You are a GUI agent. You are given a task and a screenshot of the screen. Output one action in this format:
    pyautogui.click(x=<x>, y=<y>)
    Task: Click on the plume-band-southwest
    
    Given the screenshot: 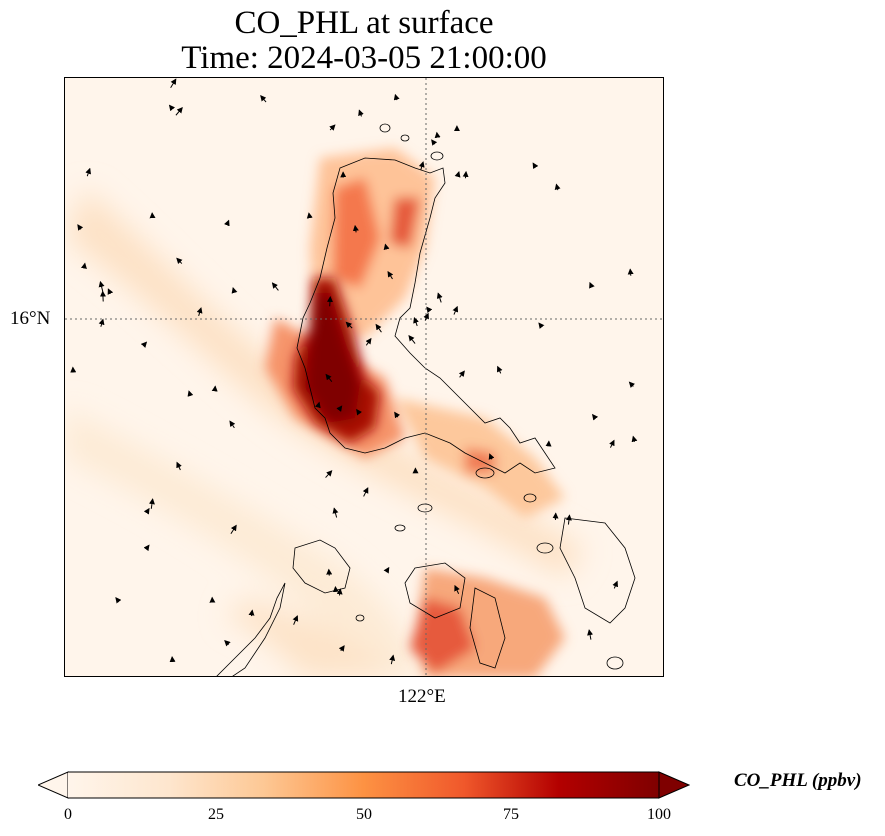 What is the action you would take?
    pyautogui.click(x=309, y=637)
    